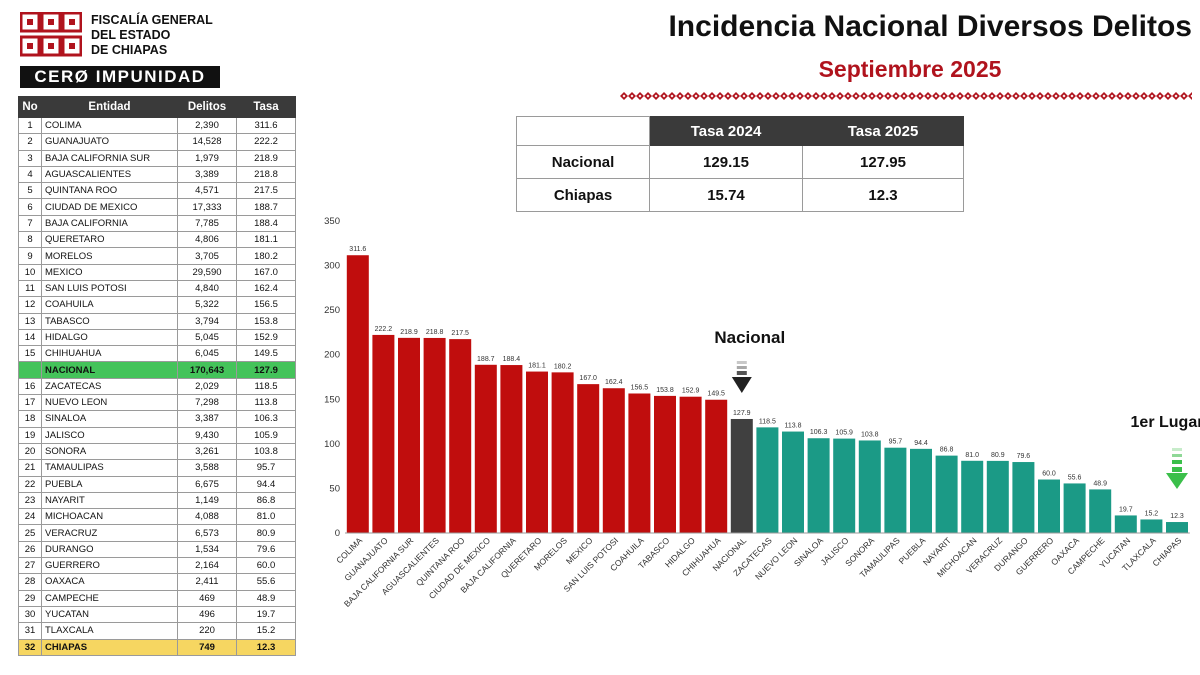 This screenshot has width=1200, height=675. I want to click on cell-delitos: 4,088, so click(207, 517).